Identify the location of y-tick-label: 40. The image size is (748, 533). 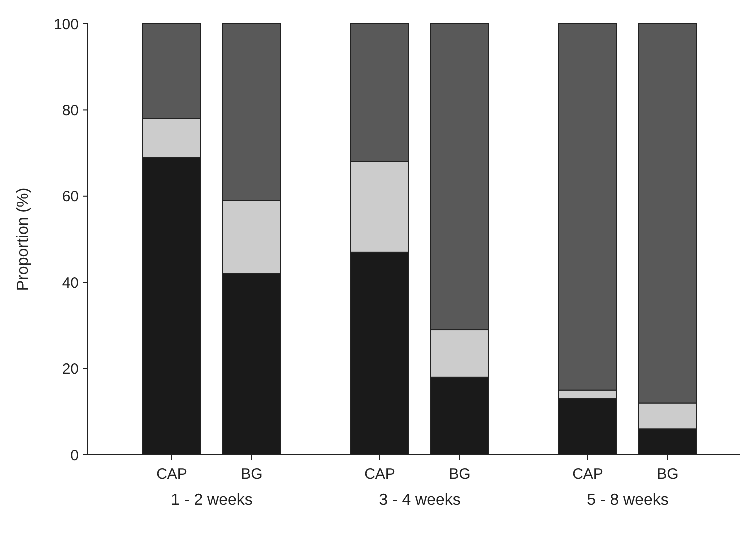
(70, 283).